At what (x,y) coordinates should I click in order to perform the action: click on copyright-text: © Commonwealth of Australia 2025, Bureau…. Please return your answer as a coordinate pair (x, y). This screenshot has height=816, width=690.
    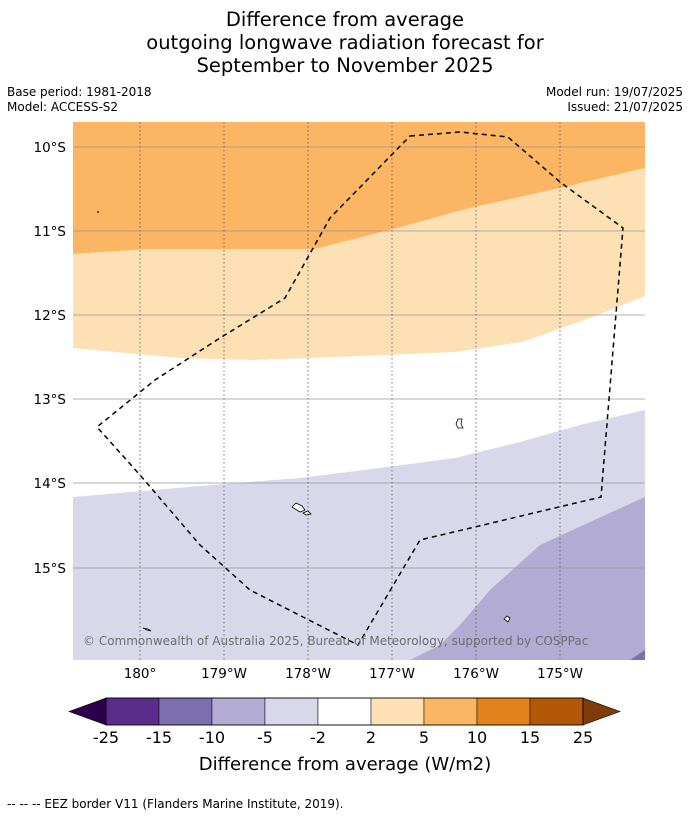
    Looking at the image, I should click on (335, 641).